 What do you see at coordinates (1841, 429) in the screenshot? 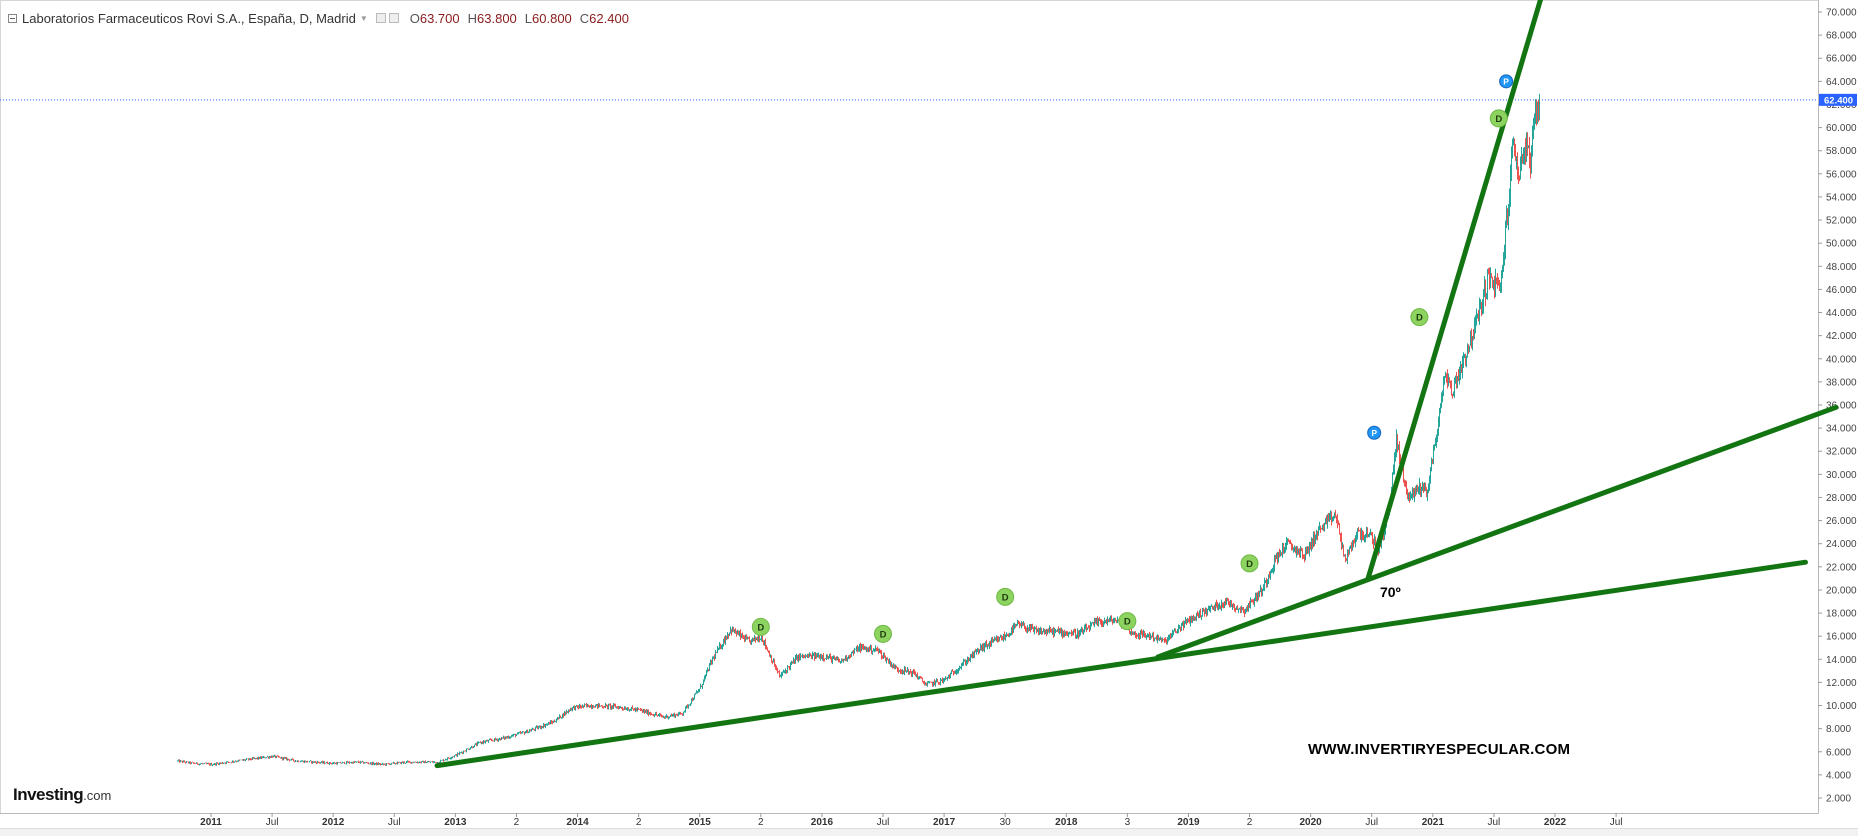
I see `y-tick-label: 34.000` at bounding box center [1841, 429].